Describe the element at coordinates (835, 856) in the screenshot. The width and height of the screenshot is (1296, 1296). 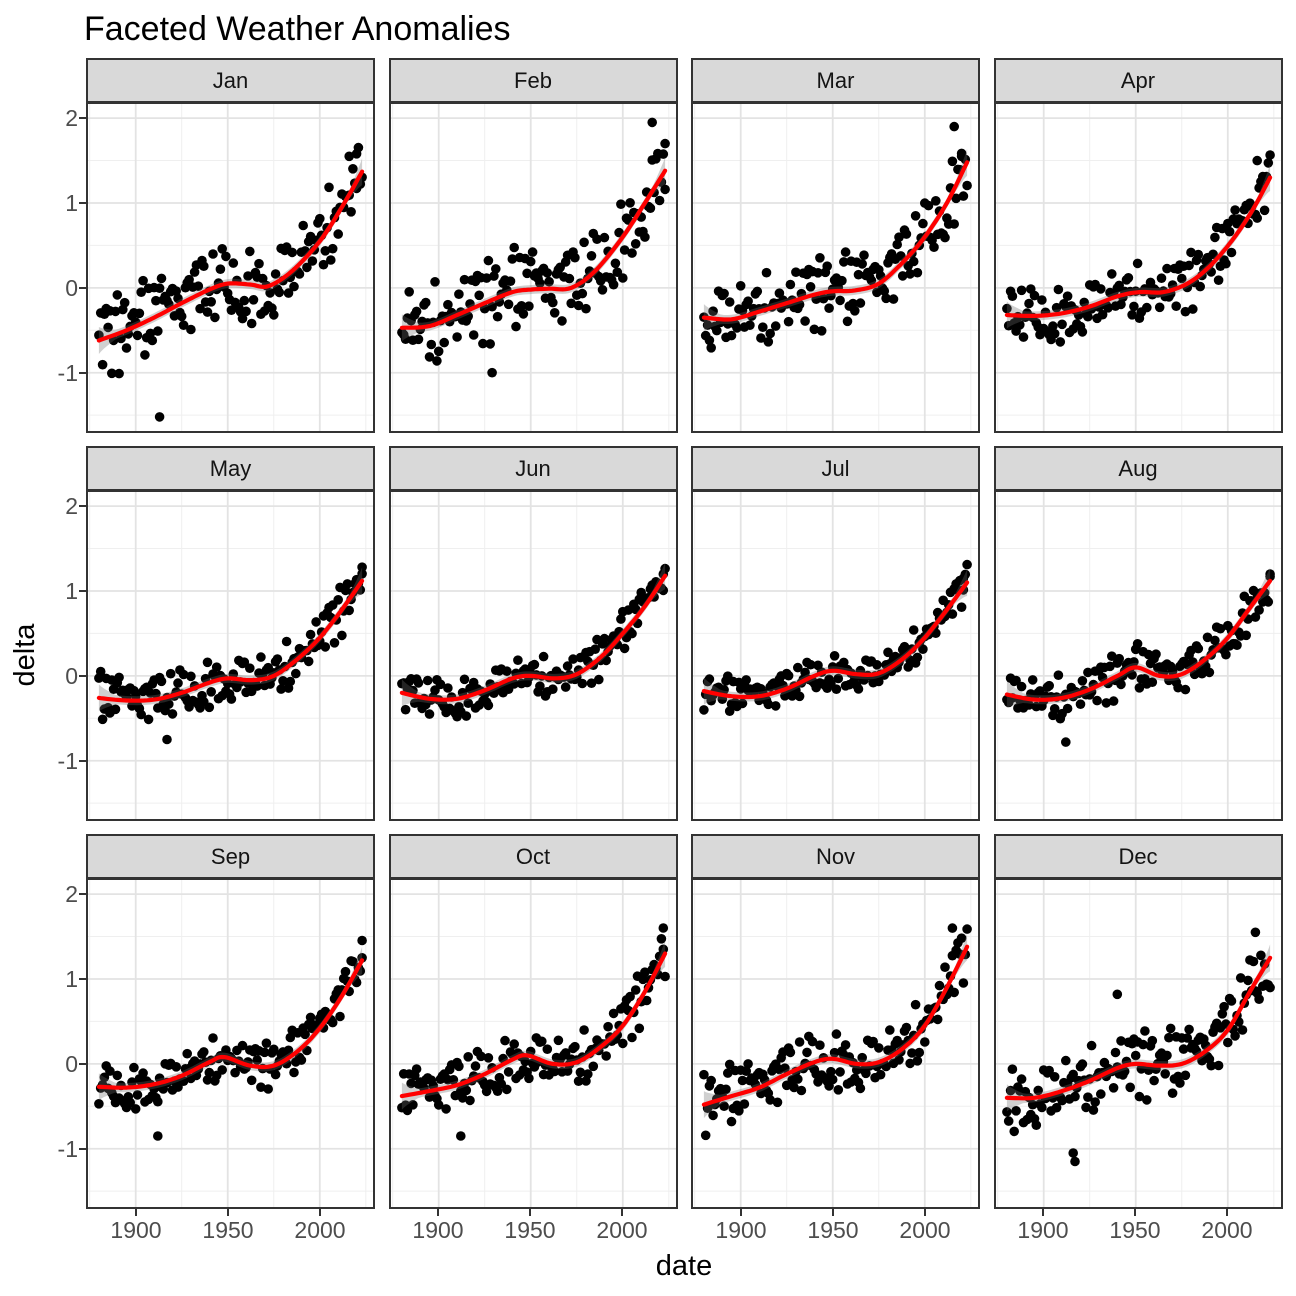
I see `facet-strip-nov: Nov` at that location.